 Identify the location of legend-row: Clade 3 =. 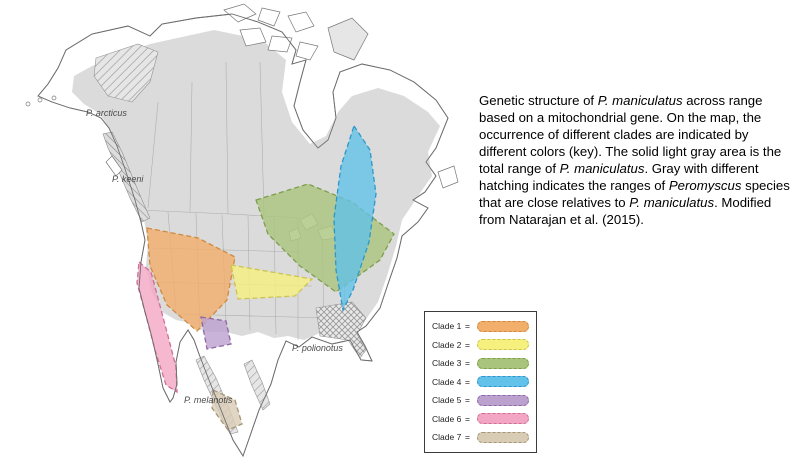
(480, 363).